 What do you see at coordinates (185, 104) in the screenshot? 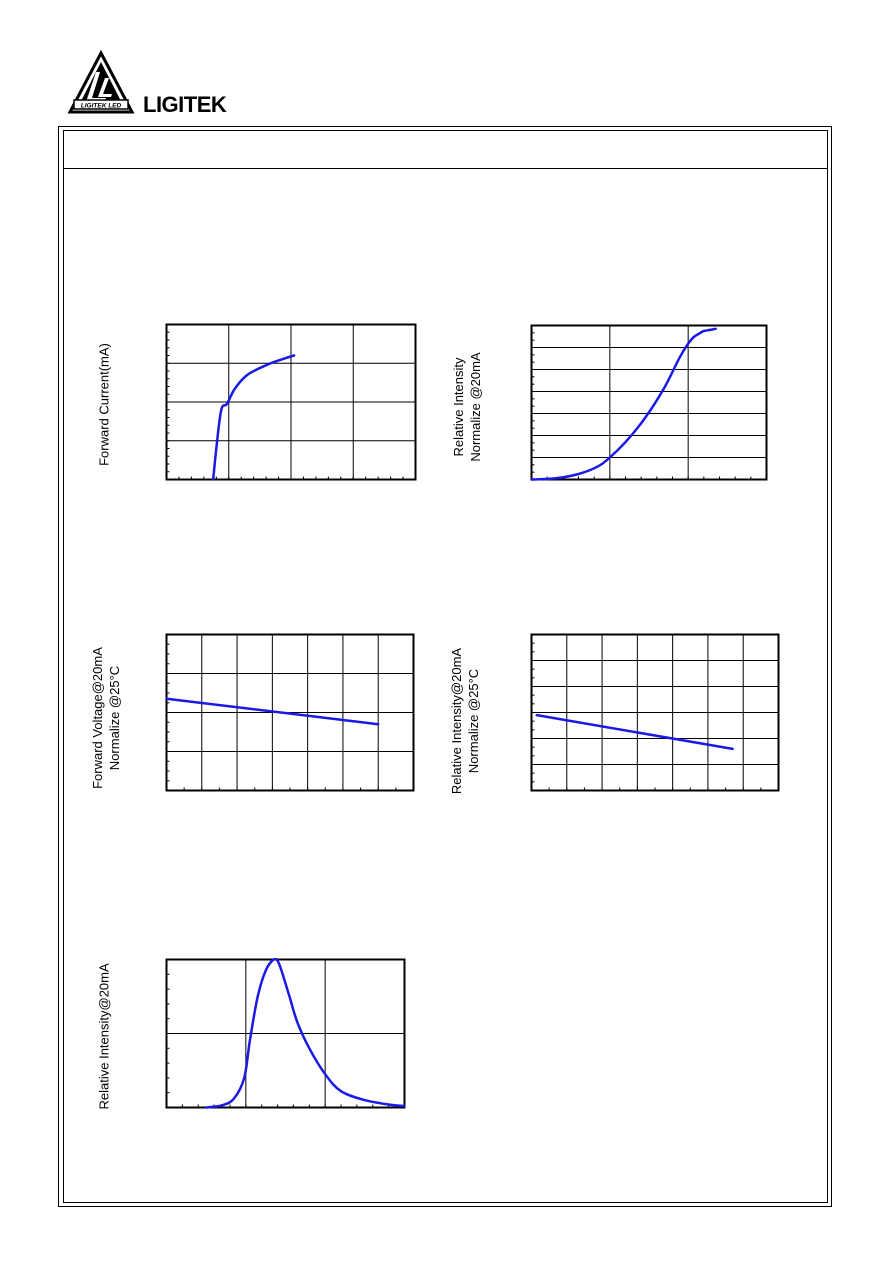
I see `brand-name: LIGITEK` at bounding box center [185, 104].